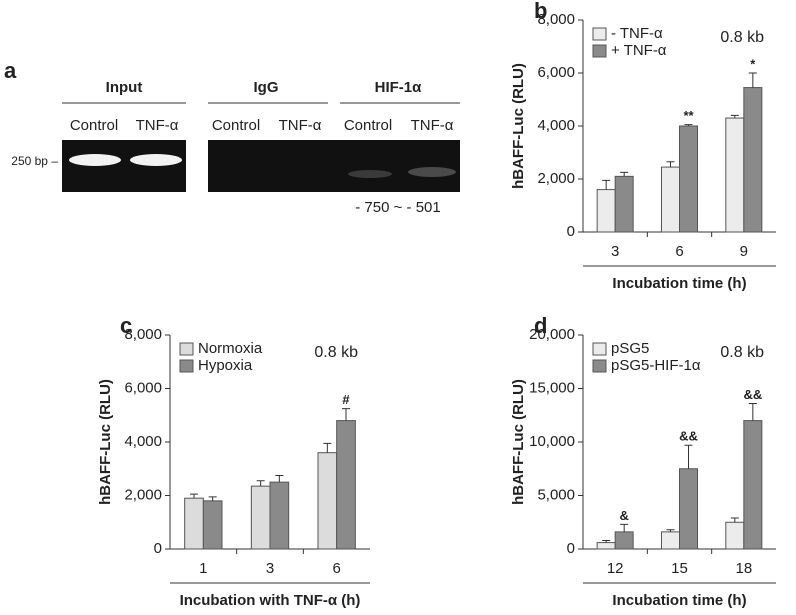  Describe the element at coordinates (552, 387) in the screenshot. I see `y-tick-label: 15,000` at that location.